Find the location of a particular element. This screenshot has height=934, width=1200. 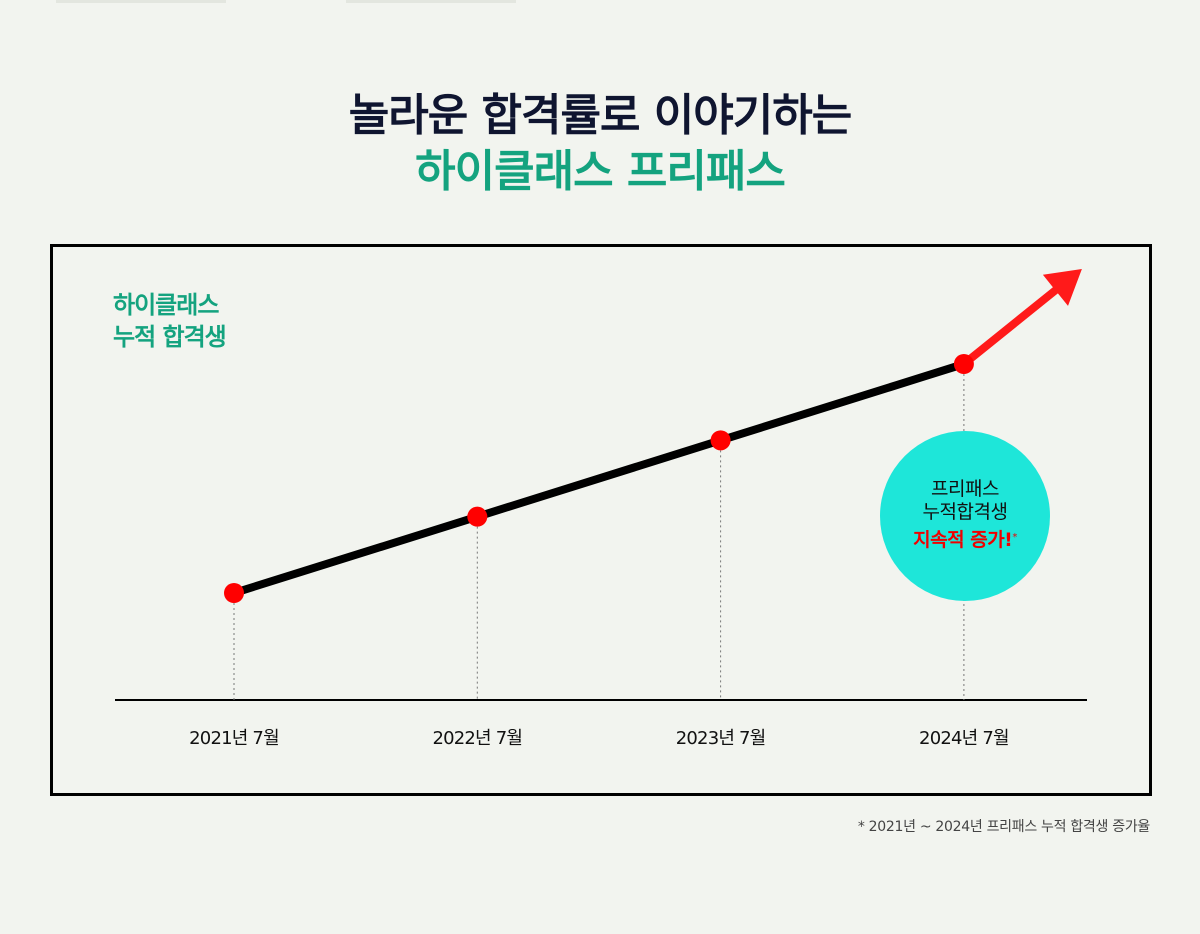

badge-line3: 지속적 증가!* is located at coordinates (965, 540).